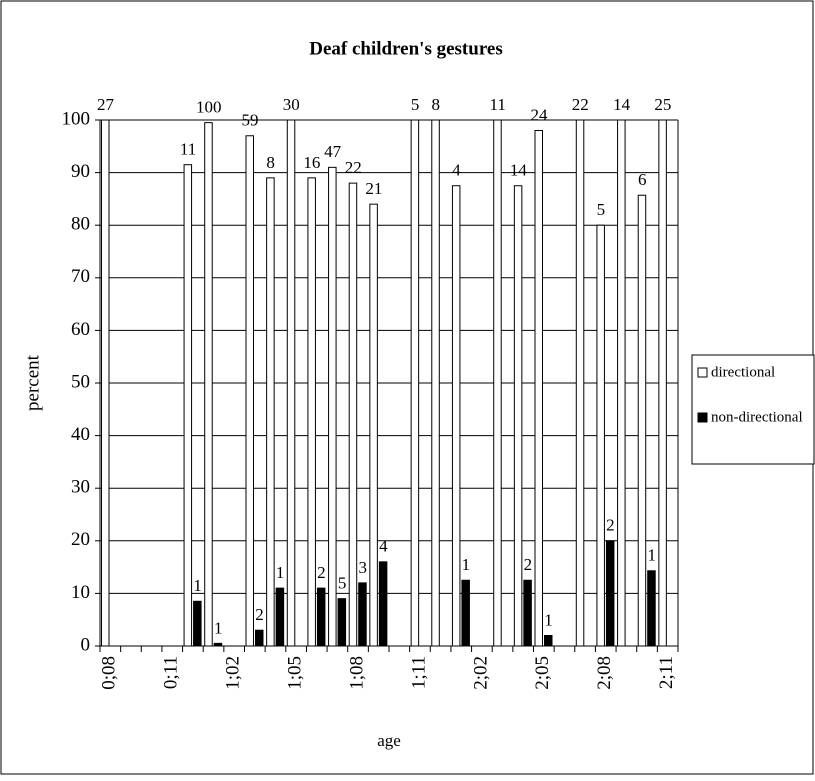  What do you see at coordinates (32, 382) in the screenshot?
I see `y-axis-label: percent` at bounding box center [32, 382].